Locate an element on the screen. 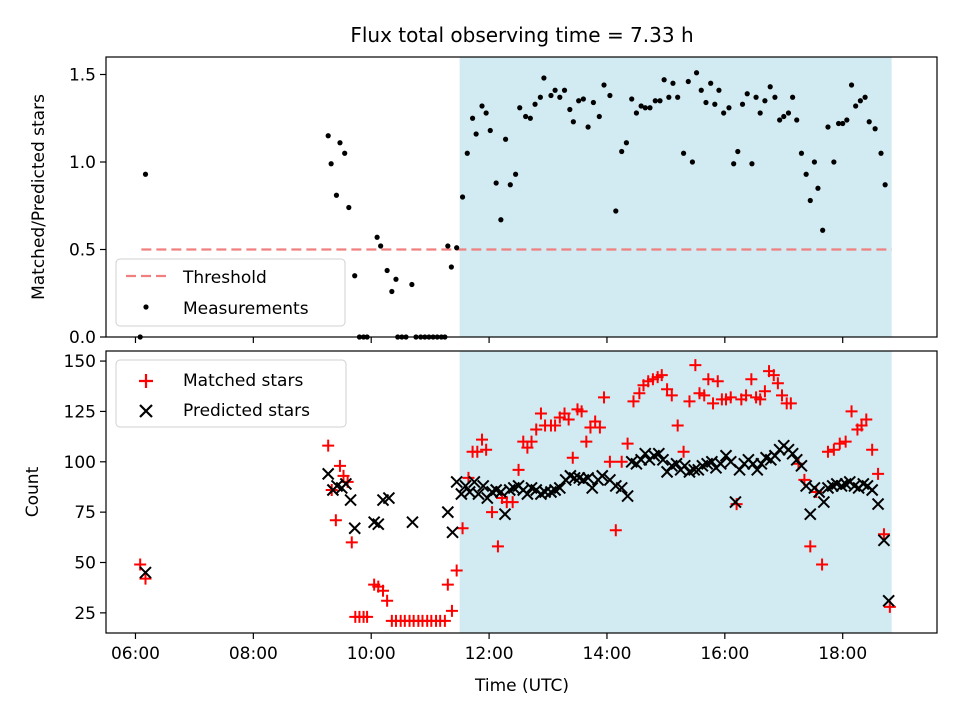  bottom-ytick-label: 25 is located at coordinates (85, 614).